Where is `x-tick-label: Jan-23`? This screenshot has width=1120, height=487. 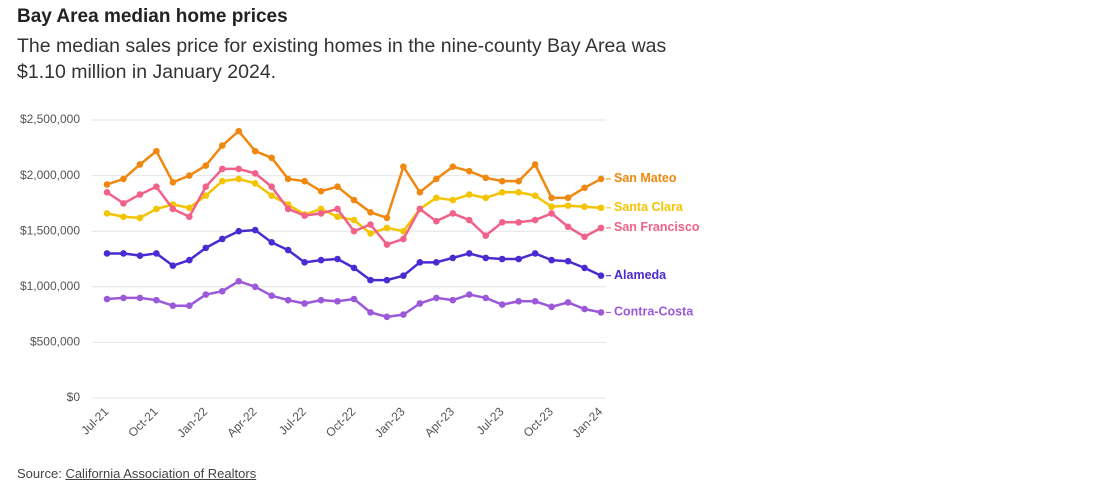
x-tick-label: Jan-23 is located at coordinates (390, 422).